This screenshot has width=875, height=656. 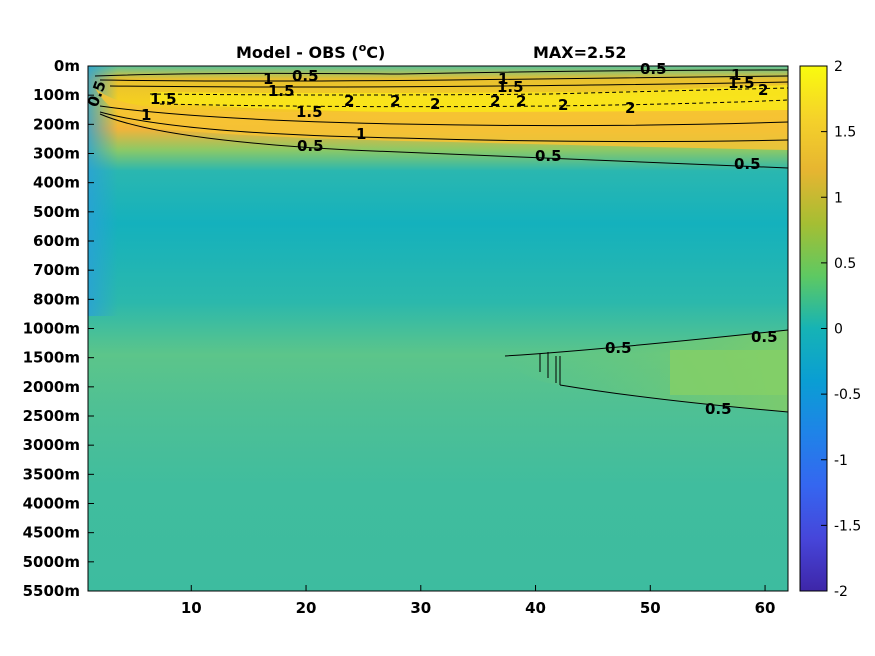 I want to click on y-tick-label: 1000m, so click(x=51, y=329).